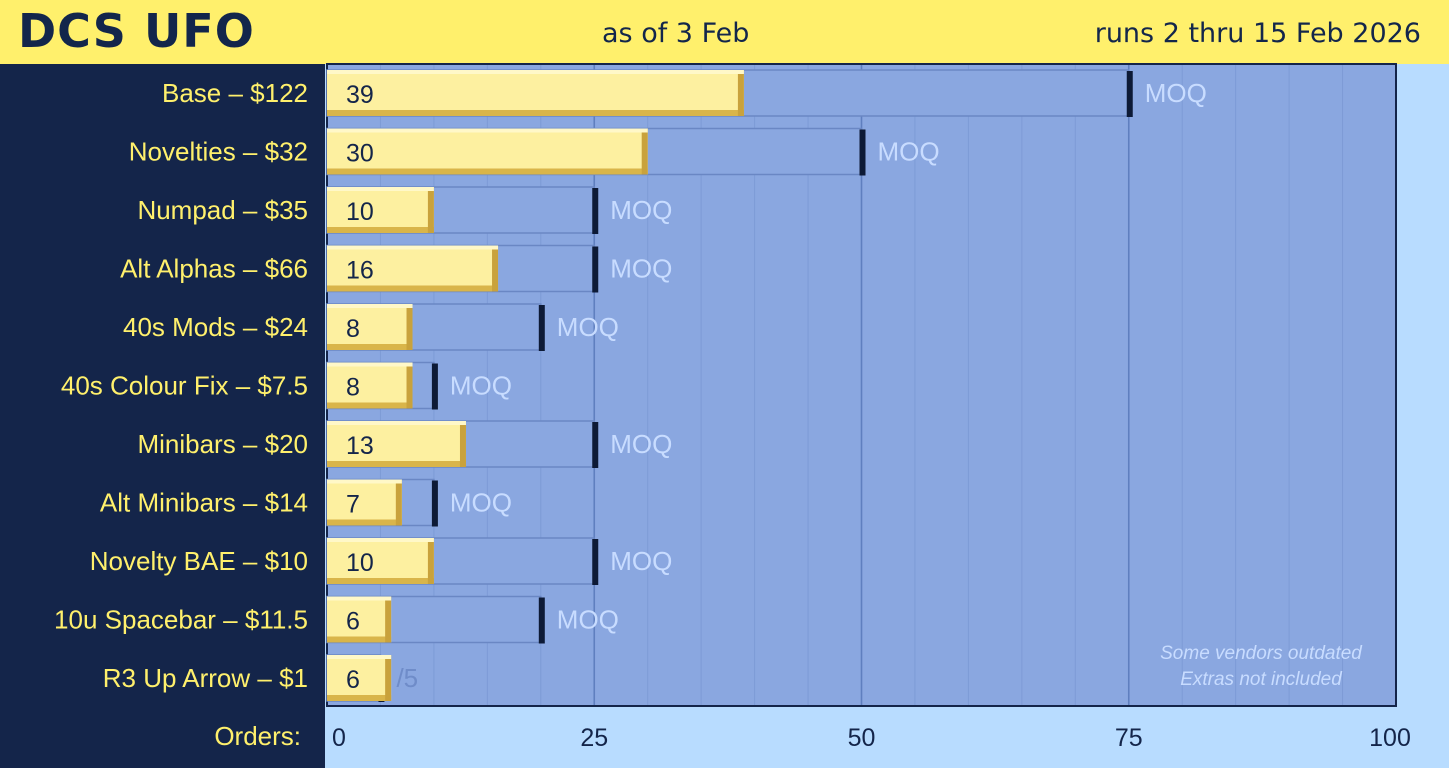  Describe the element at coordinates (360, 154) in the screenshot. I see `order-value-label: 30` at that location.